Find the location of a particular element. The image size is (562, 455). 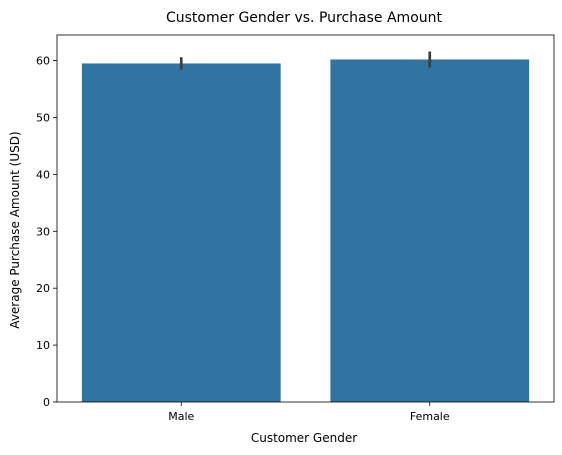

x-tick-label-female: Female is located at coordinates (430, 416).